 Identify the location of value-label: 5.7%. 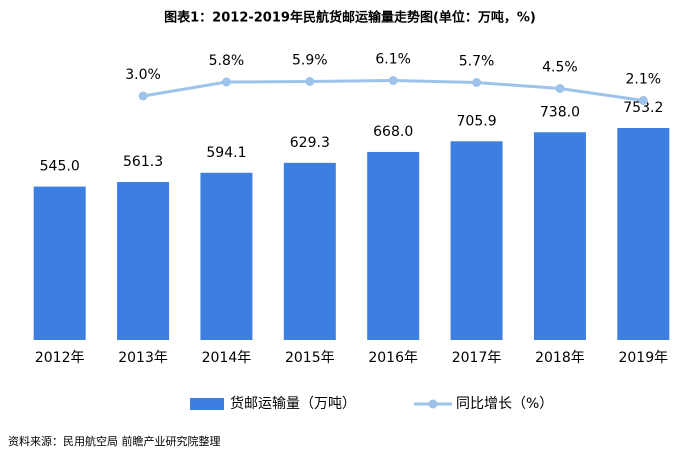
(477, 62).